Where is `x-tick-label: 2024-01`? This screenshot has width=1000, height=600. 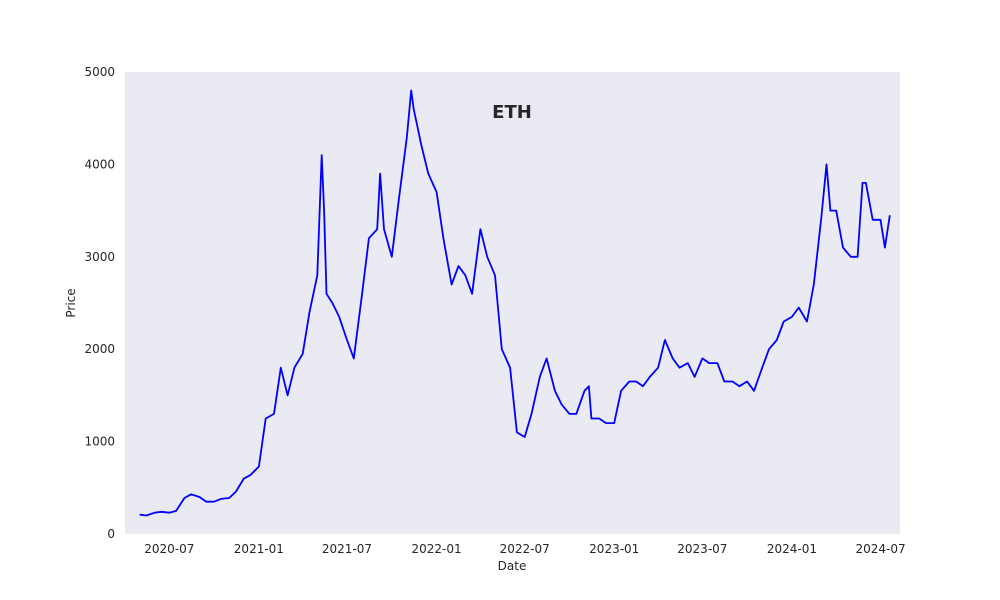 x-tick-label: 2024-01 is located at coordinates (792, 549).